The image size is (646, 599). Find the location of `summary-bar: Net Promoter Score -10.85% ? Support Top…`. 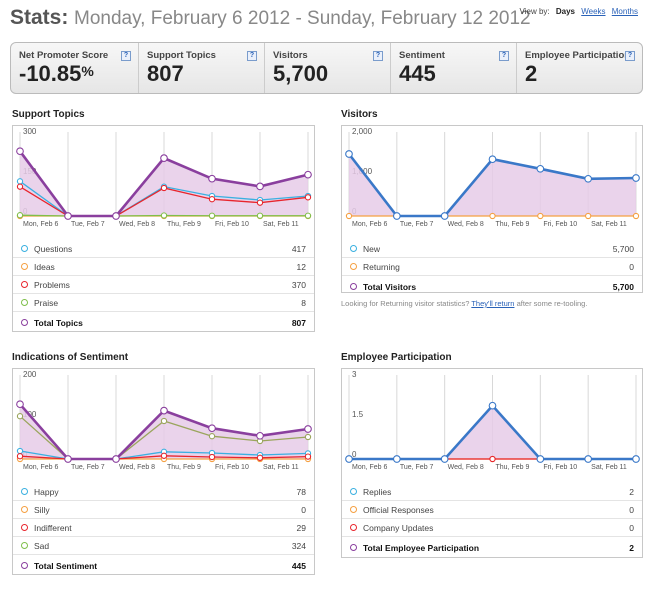

summary-bar: Net Promoter Score -10.85% ? Support Top… is located at coordinates (326, 68).